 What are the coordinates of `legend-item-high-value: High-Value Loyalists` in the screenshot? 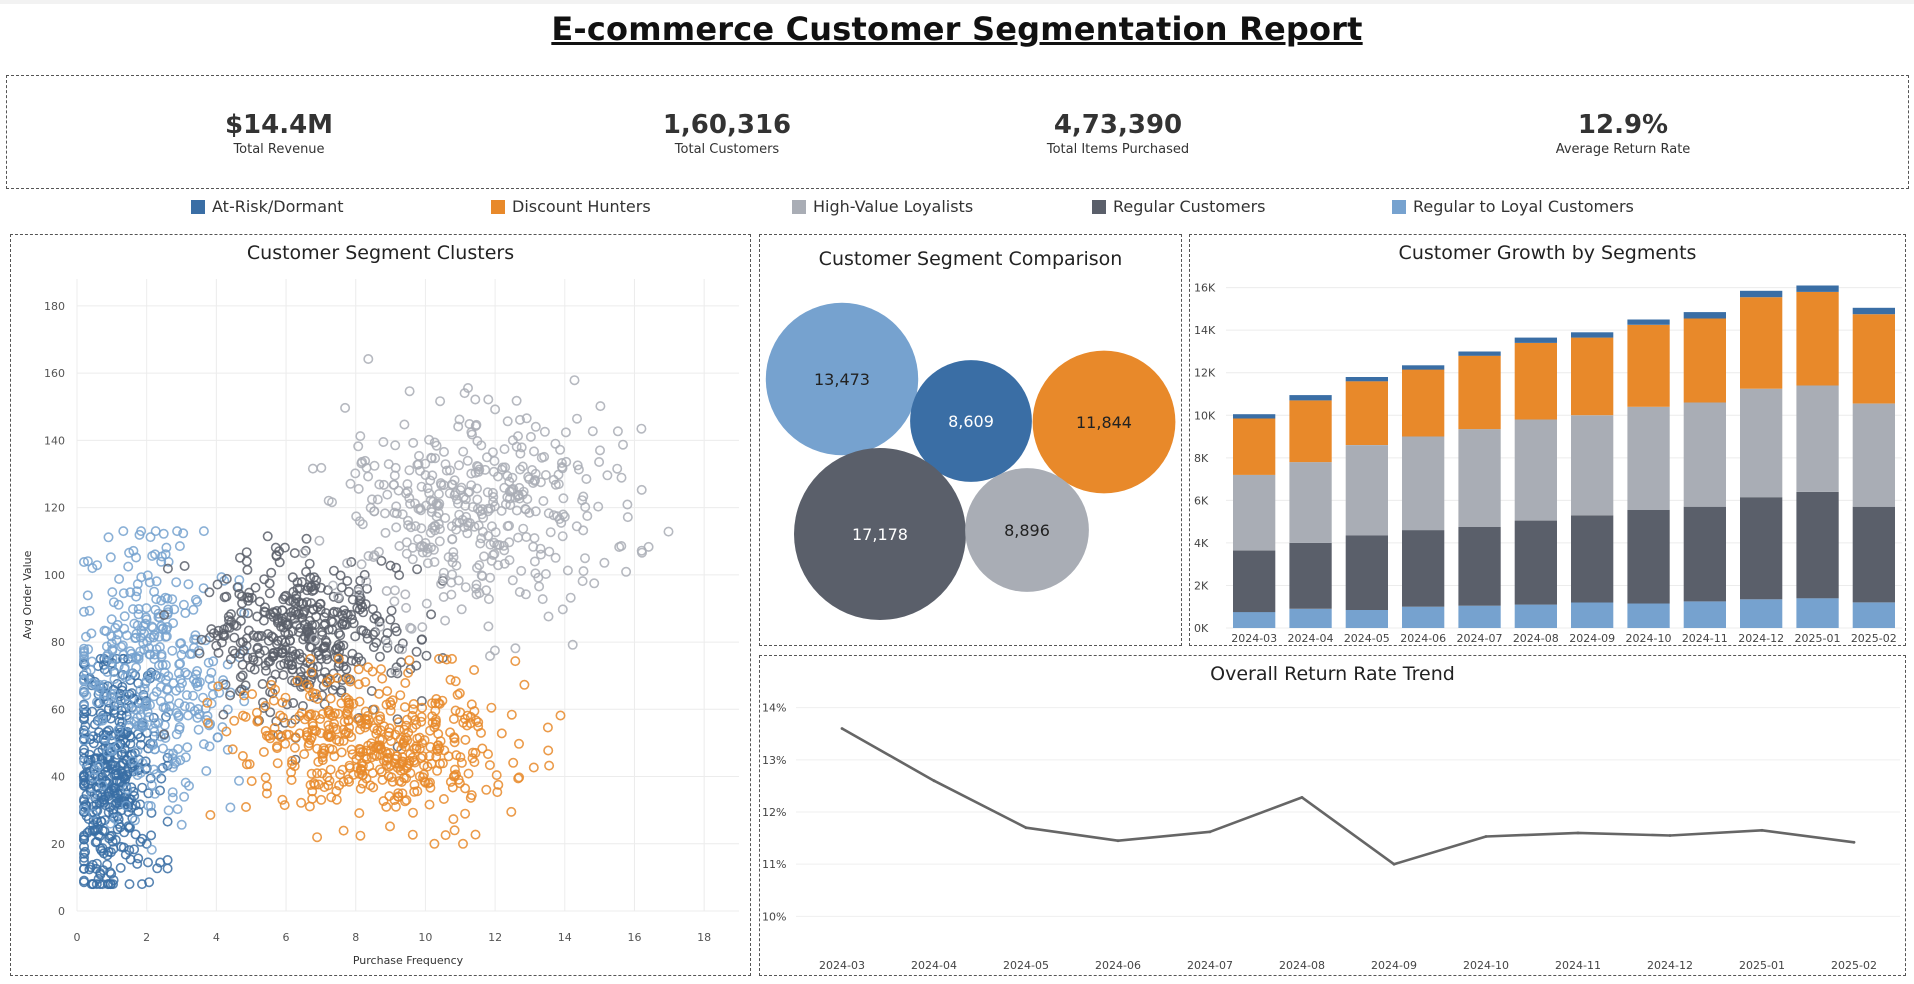 It's located at (882, 206).